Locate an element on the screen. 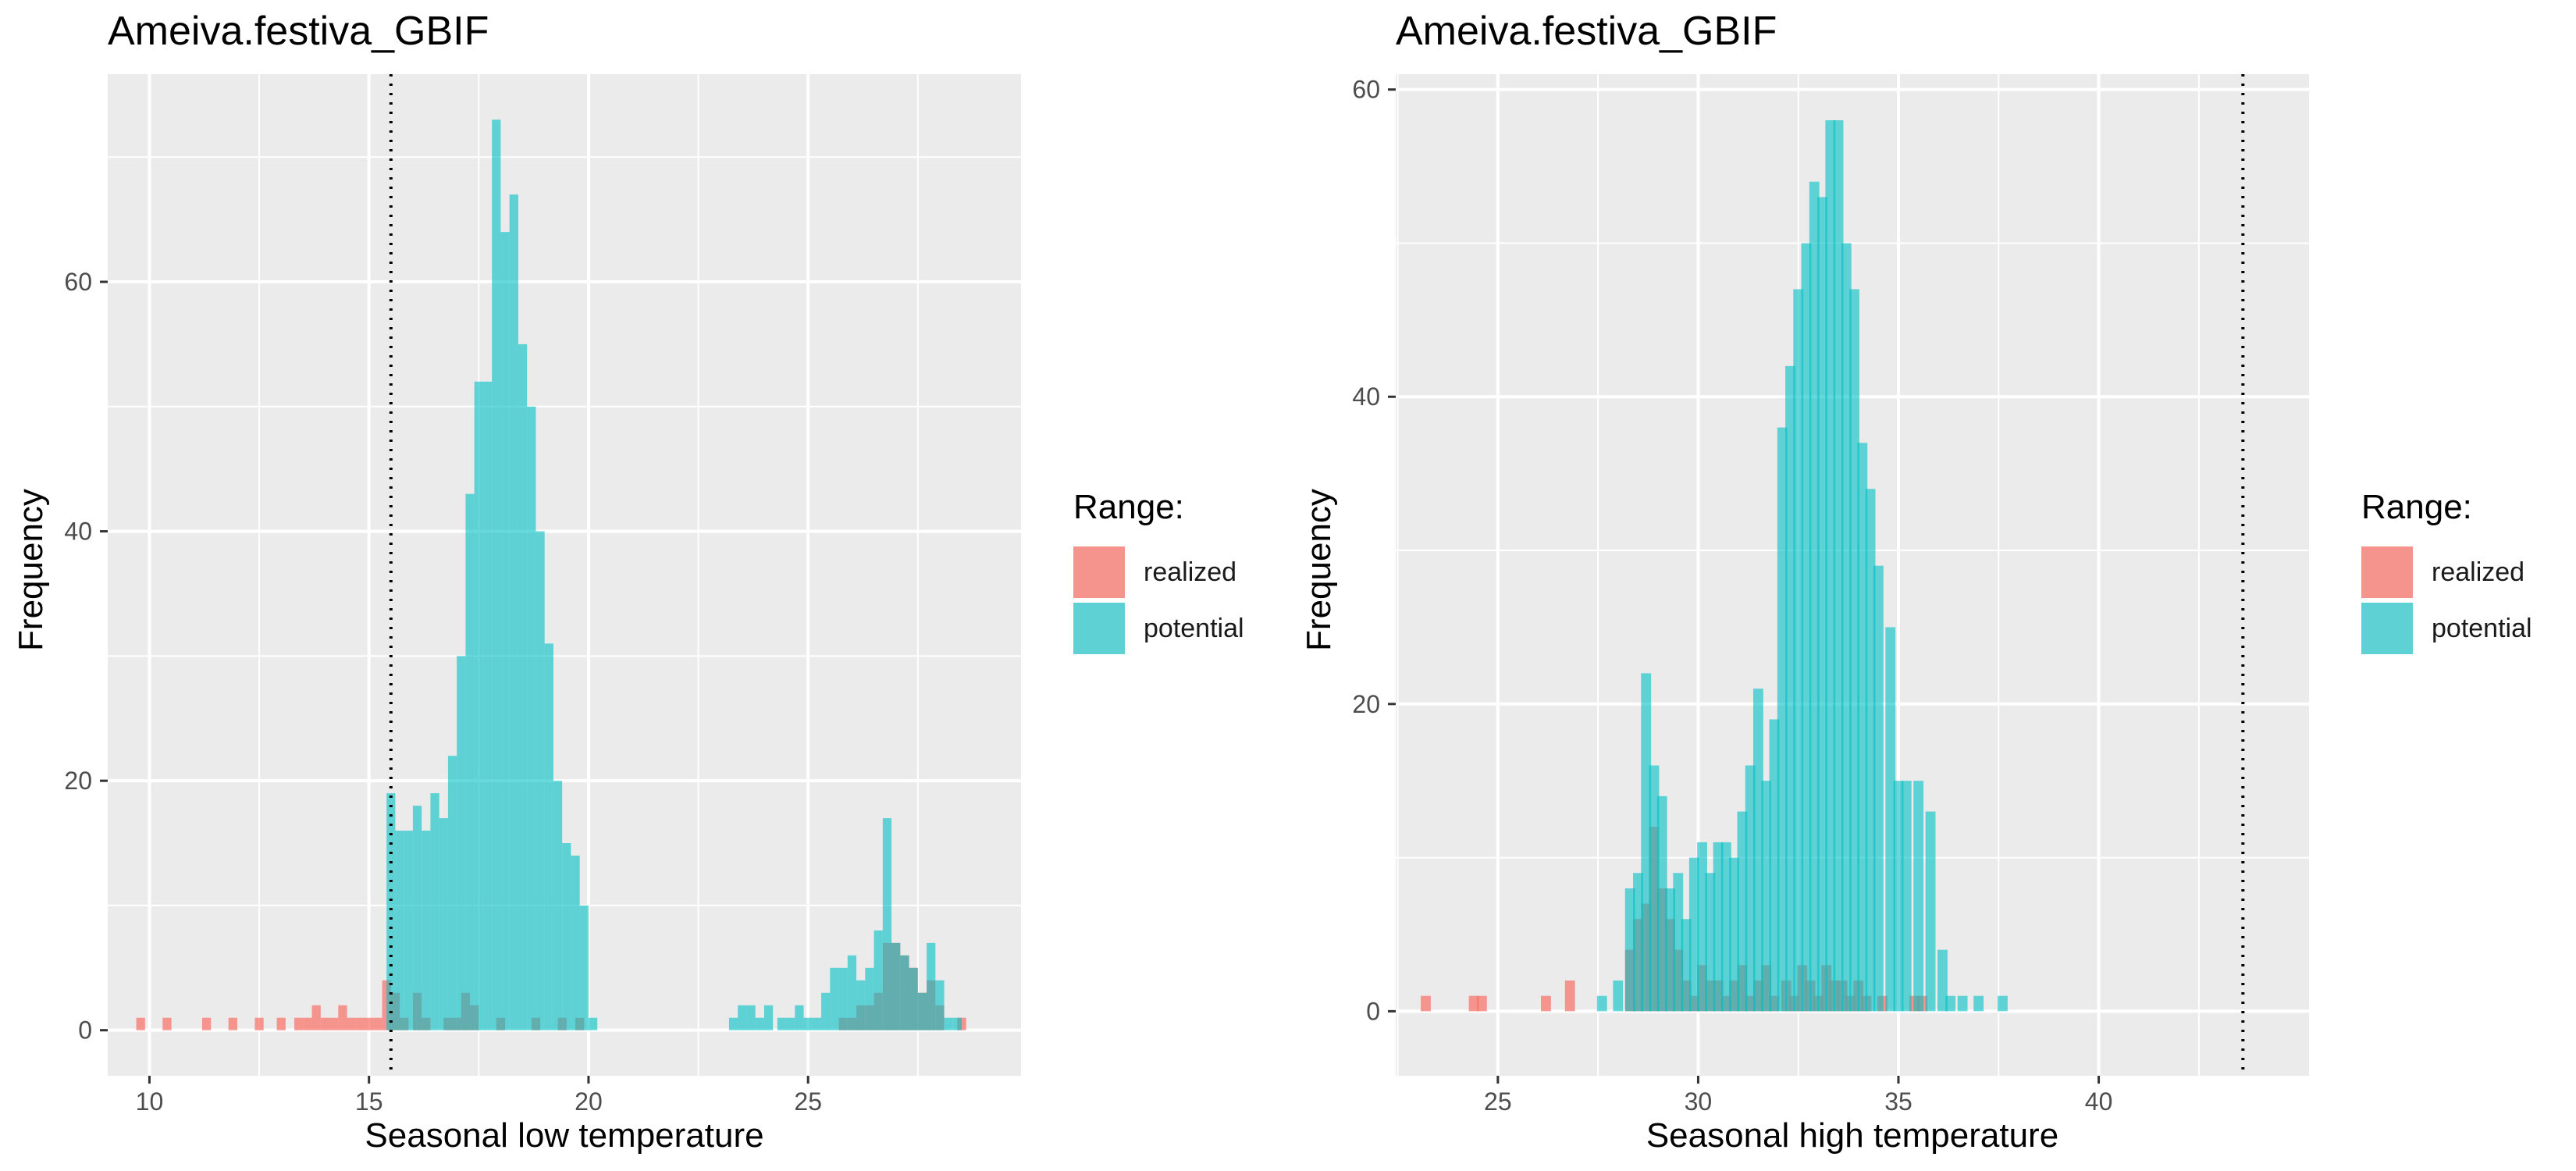 This screenshot has height=1171, width=2576. legend: Range: realized potential is located at coordinates (1158, 572).